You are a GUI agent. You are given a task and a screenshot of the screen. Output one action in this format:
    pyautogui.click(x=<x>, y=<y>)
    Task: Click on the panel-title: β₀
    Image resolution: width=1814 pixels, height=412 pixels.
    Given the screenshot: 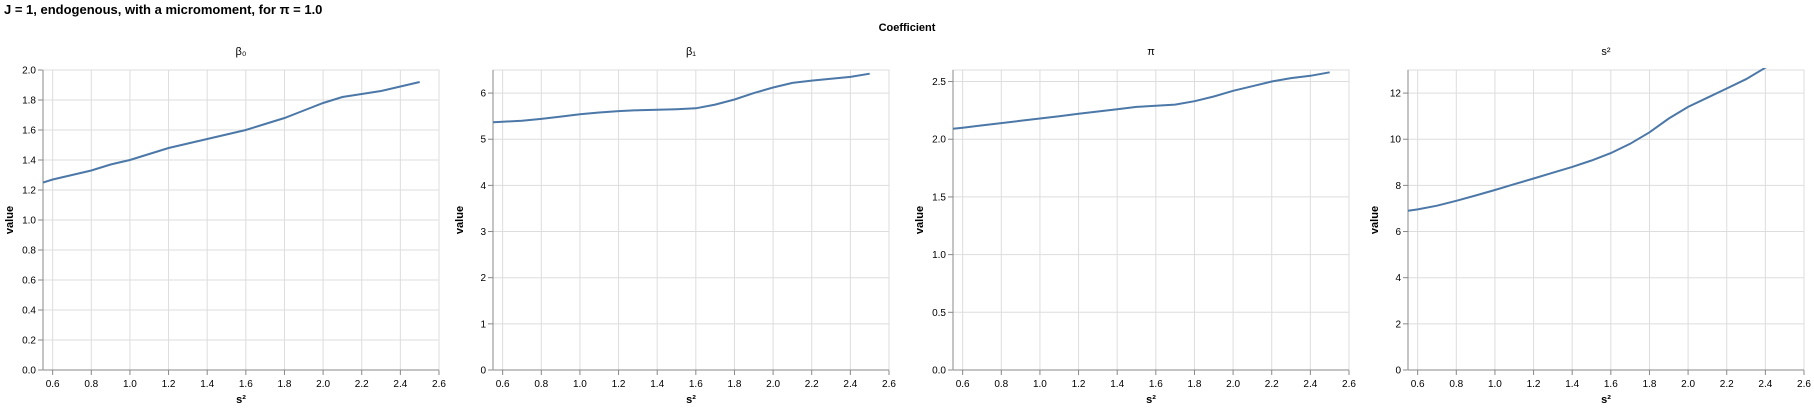 What is the action you would take?
    pyautogui.click(x=241, y=52)
    